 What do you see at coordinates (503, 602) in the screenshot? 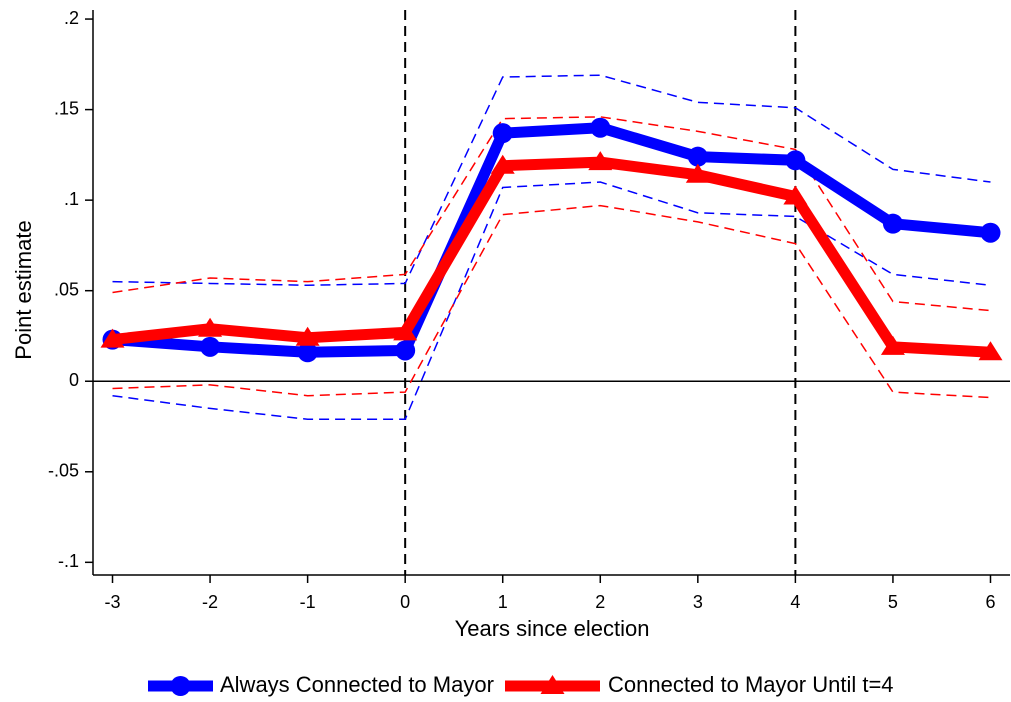
I see `x-tick-label: 1` at bounding box center [503, 602].